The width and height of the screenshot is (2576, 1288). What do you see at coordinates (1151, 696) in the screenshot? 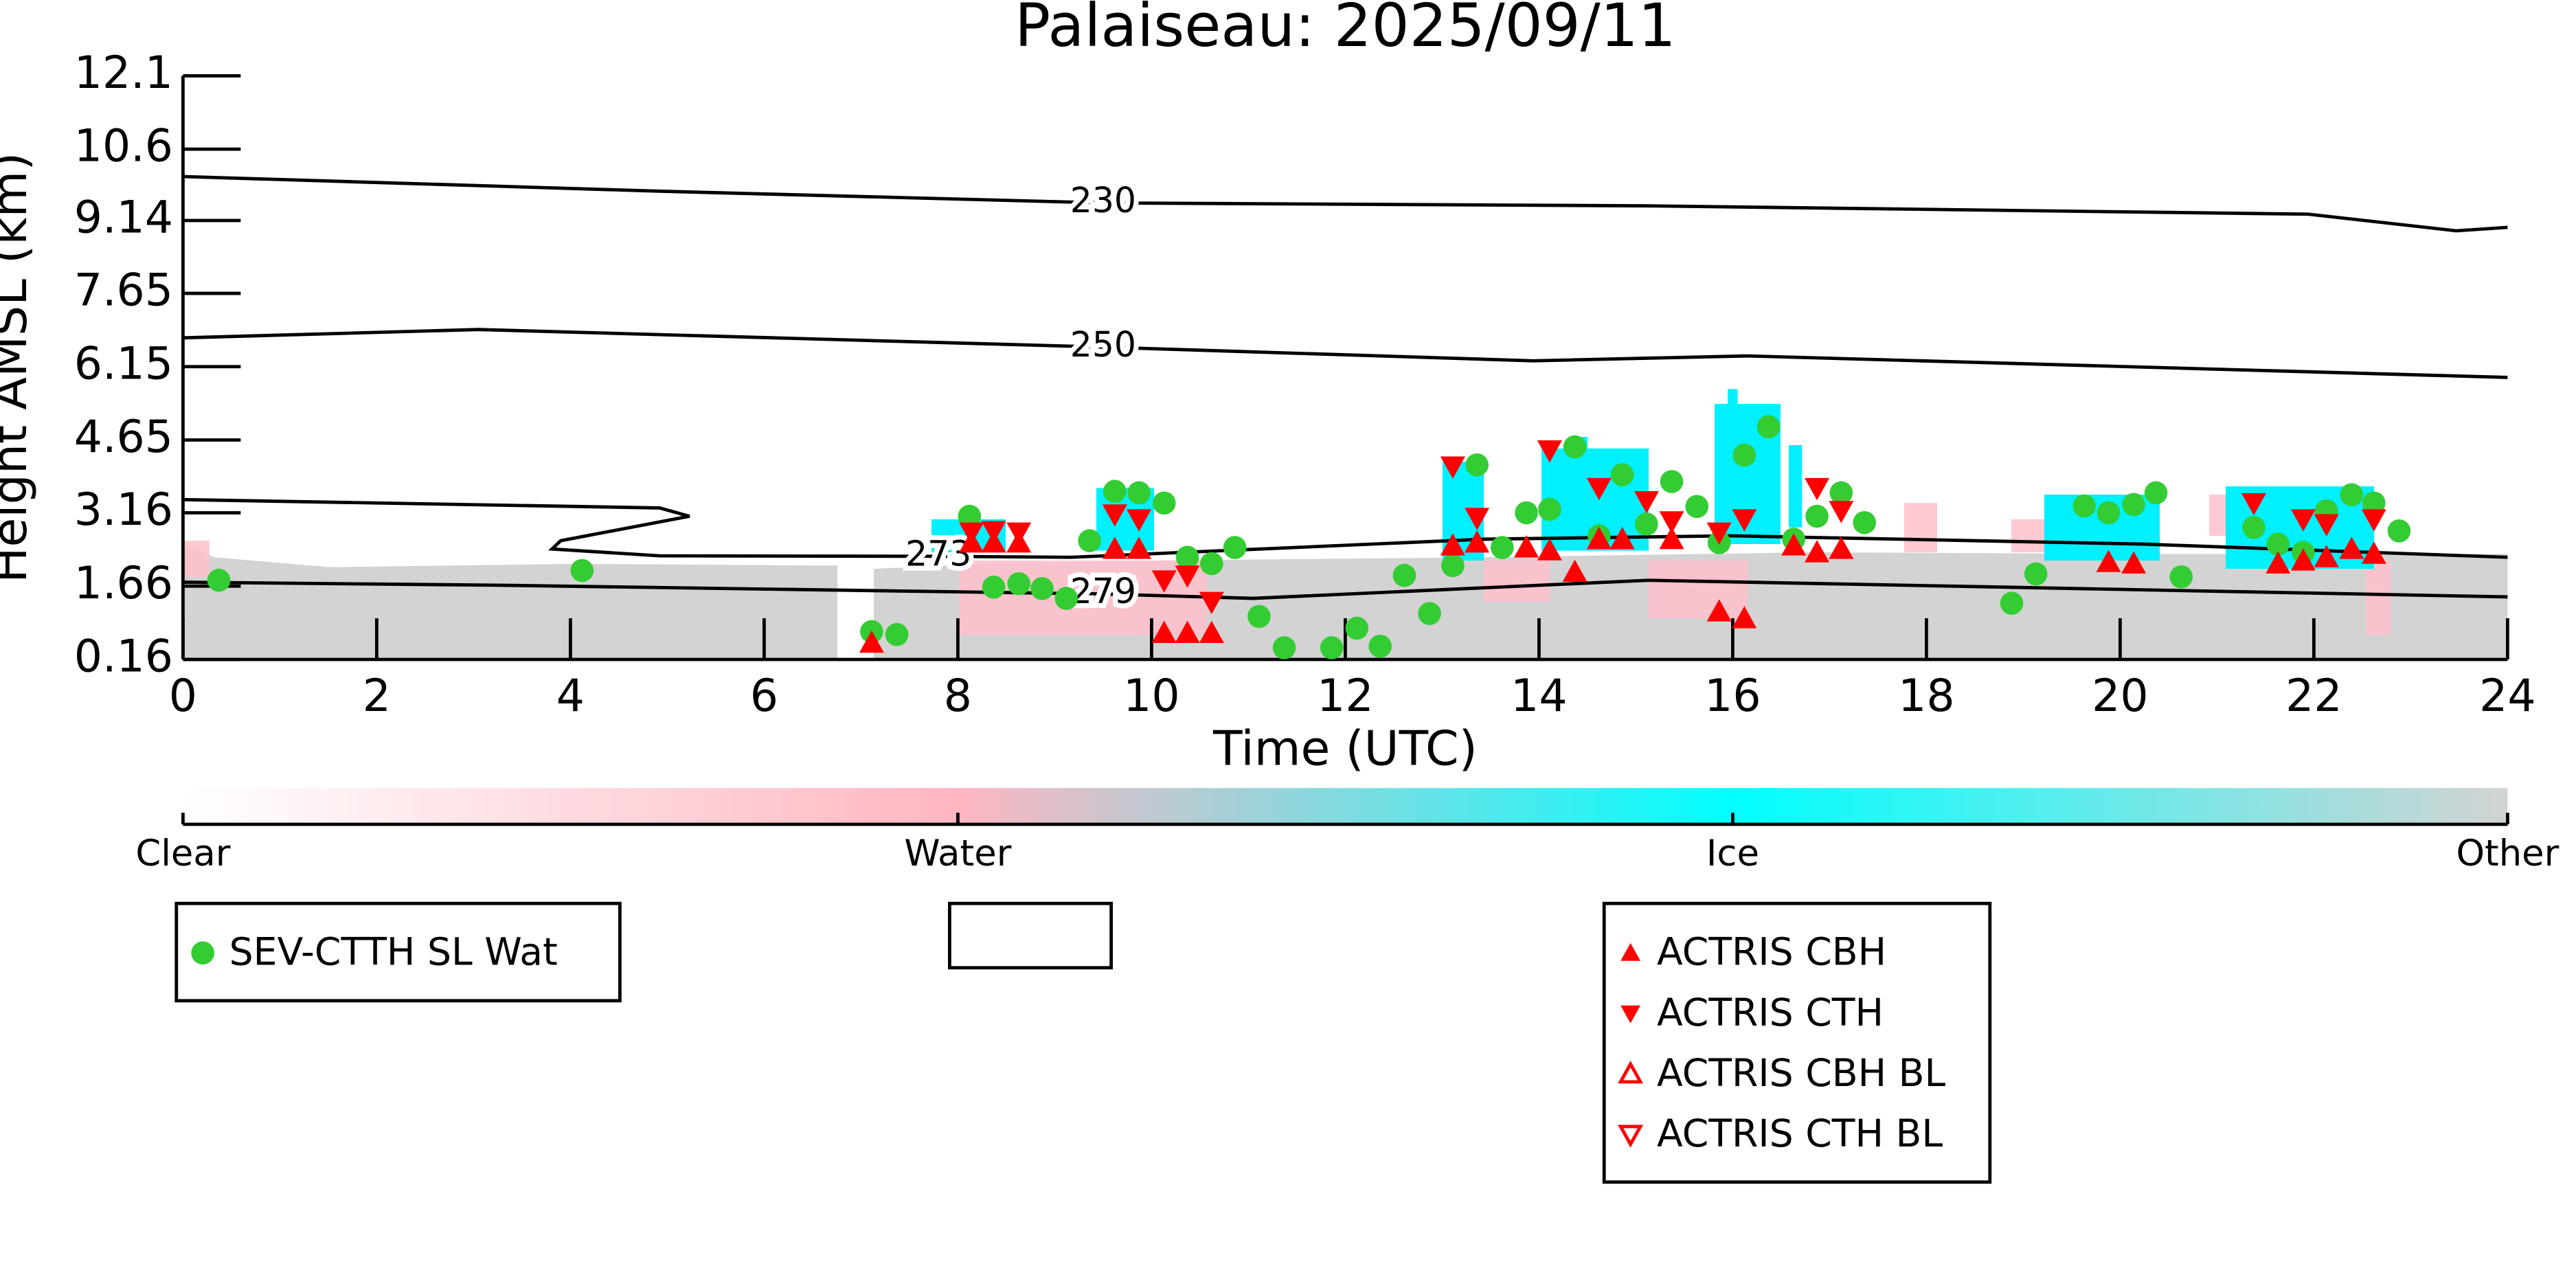
I see `x-tick-label: 10` at bounding box center [1151, 696].